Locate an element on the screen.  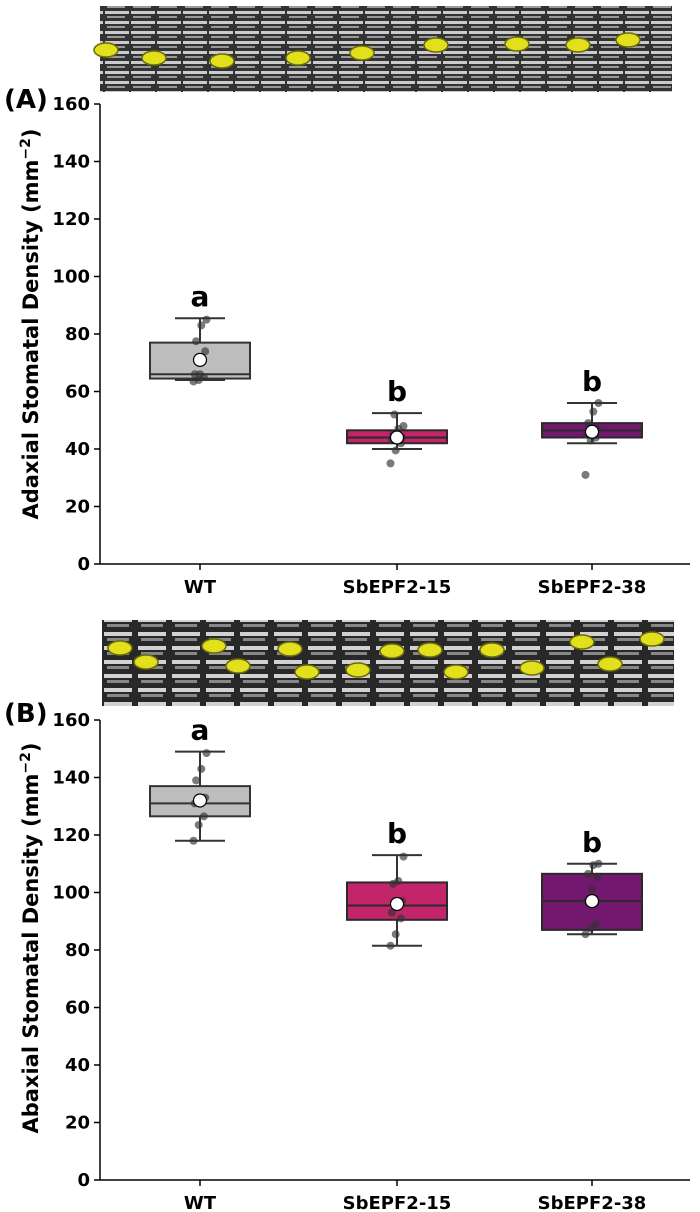
micrograph-adaxial is located at coordinates (382, 49).